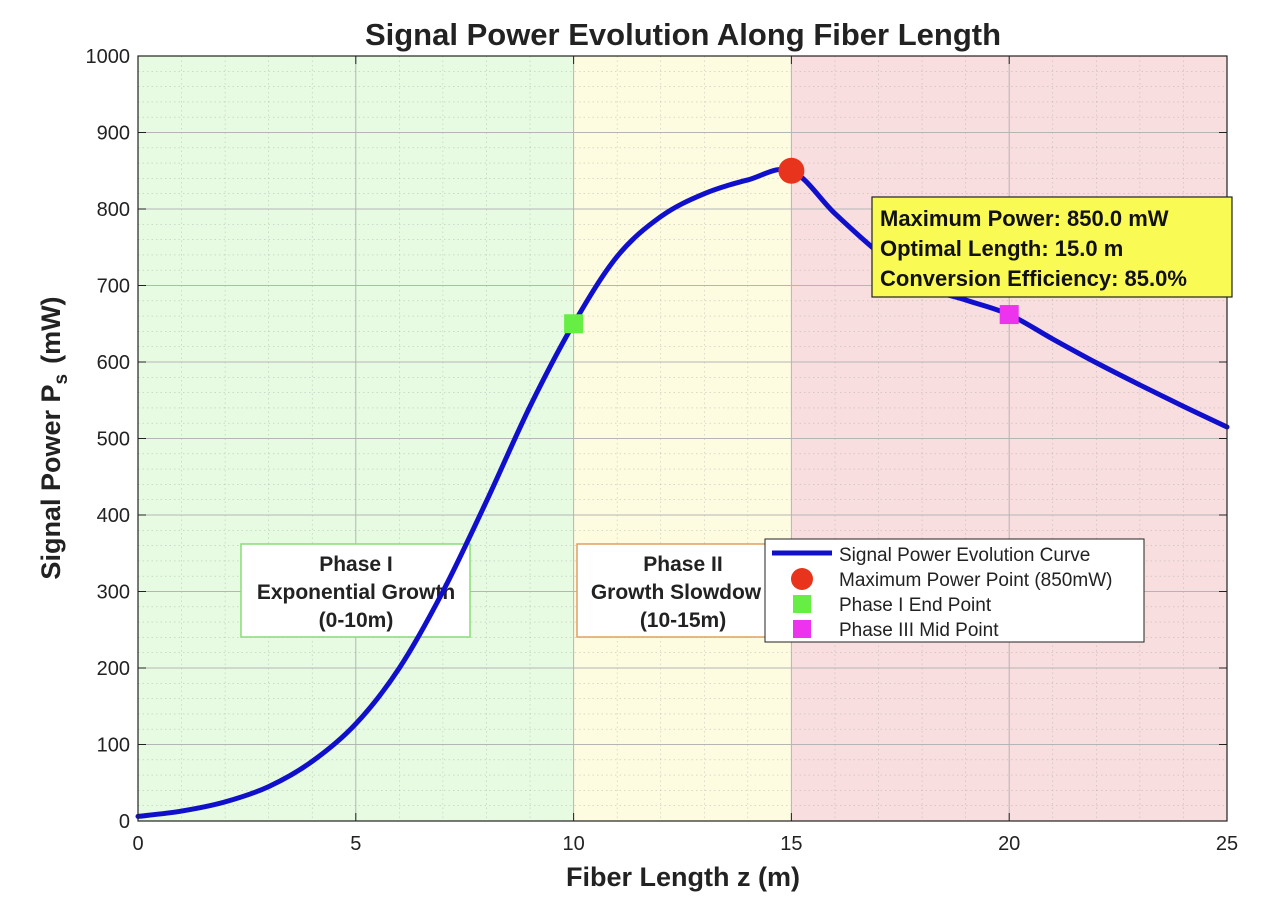 The width and height of the screenshot is (1269, 908). Describe the element at coordinates (113, 287) in the screenshot. I see `y-tick-label: 700` at that location.